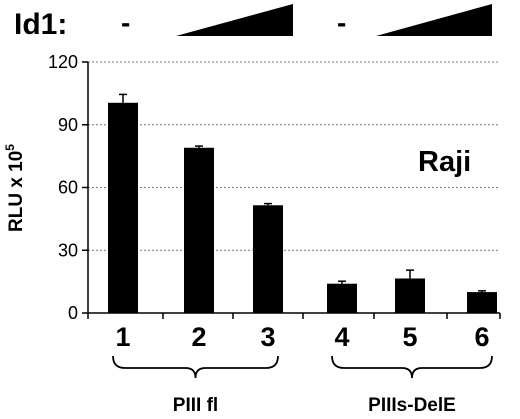  I want to click on y-axis-label: RLU x 105, so click(15, 188).